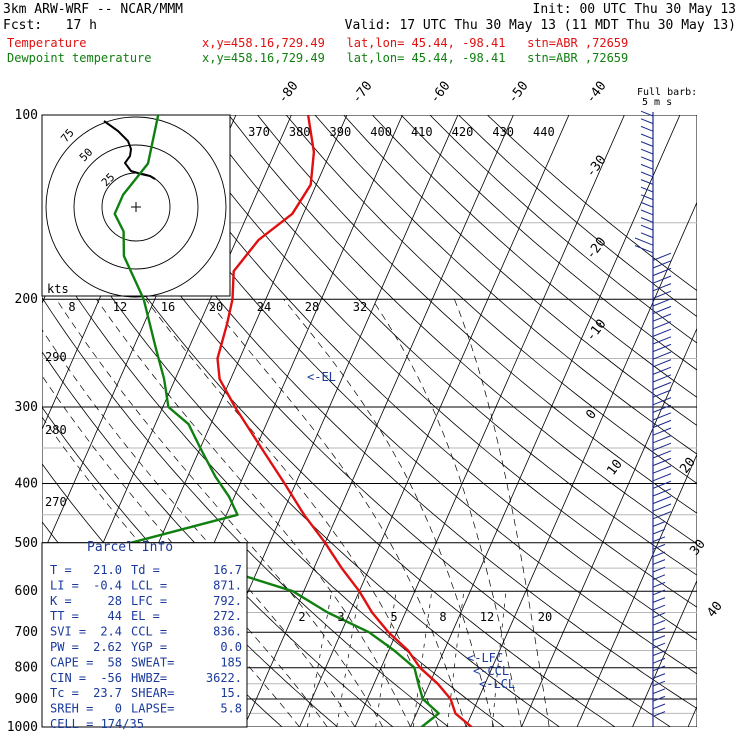 The image size is (740, 740). I want to click on temperature-tick-label: -70, so click(362, 93).